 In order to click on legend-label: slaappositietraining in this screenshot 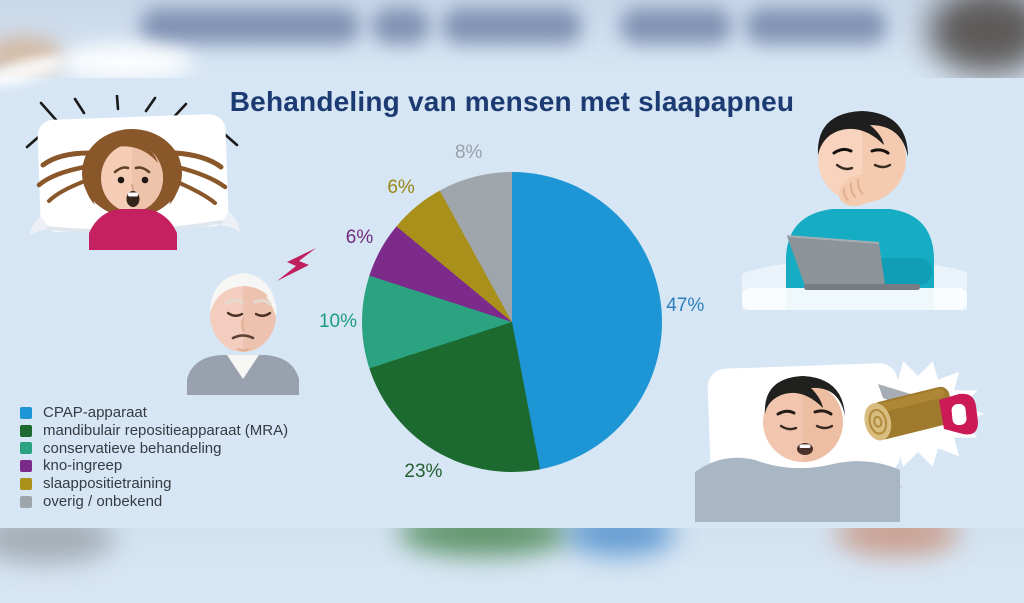, I will do `click(107, 484)`.